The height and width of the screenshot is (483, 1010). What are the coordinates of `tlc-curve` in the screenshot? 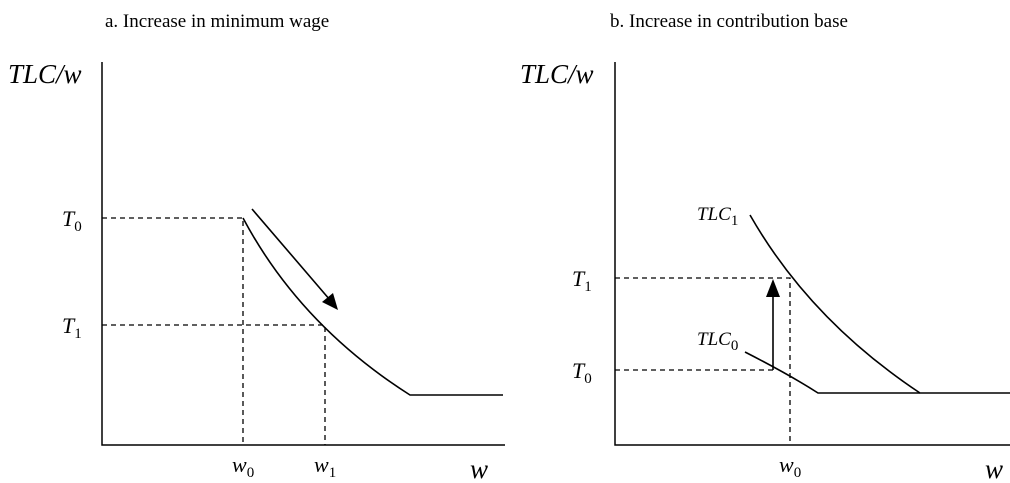 It's located at (372, 306).